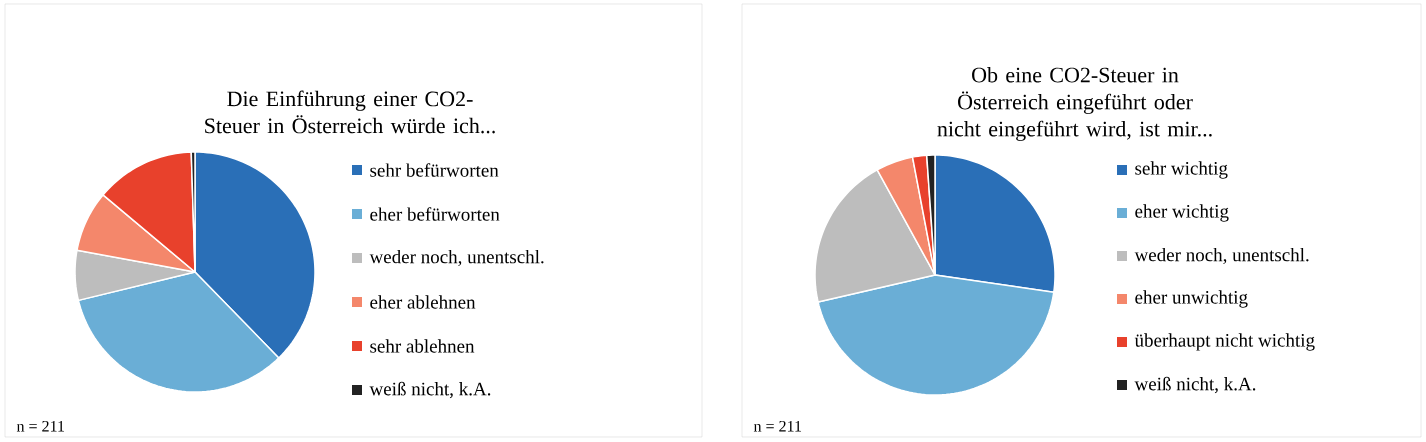  I want to click on legend-label: überhaupt nicht wichtig, so click(1224, 342).